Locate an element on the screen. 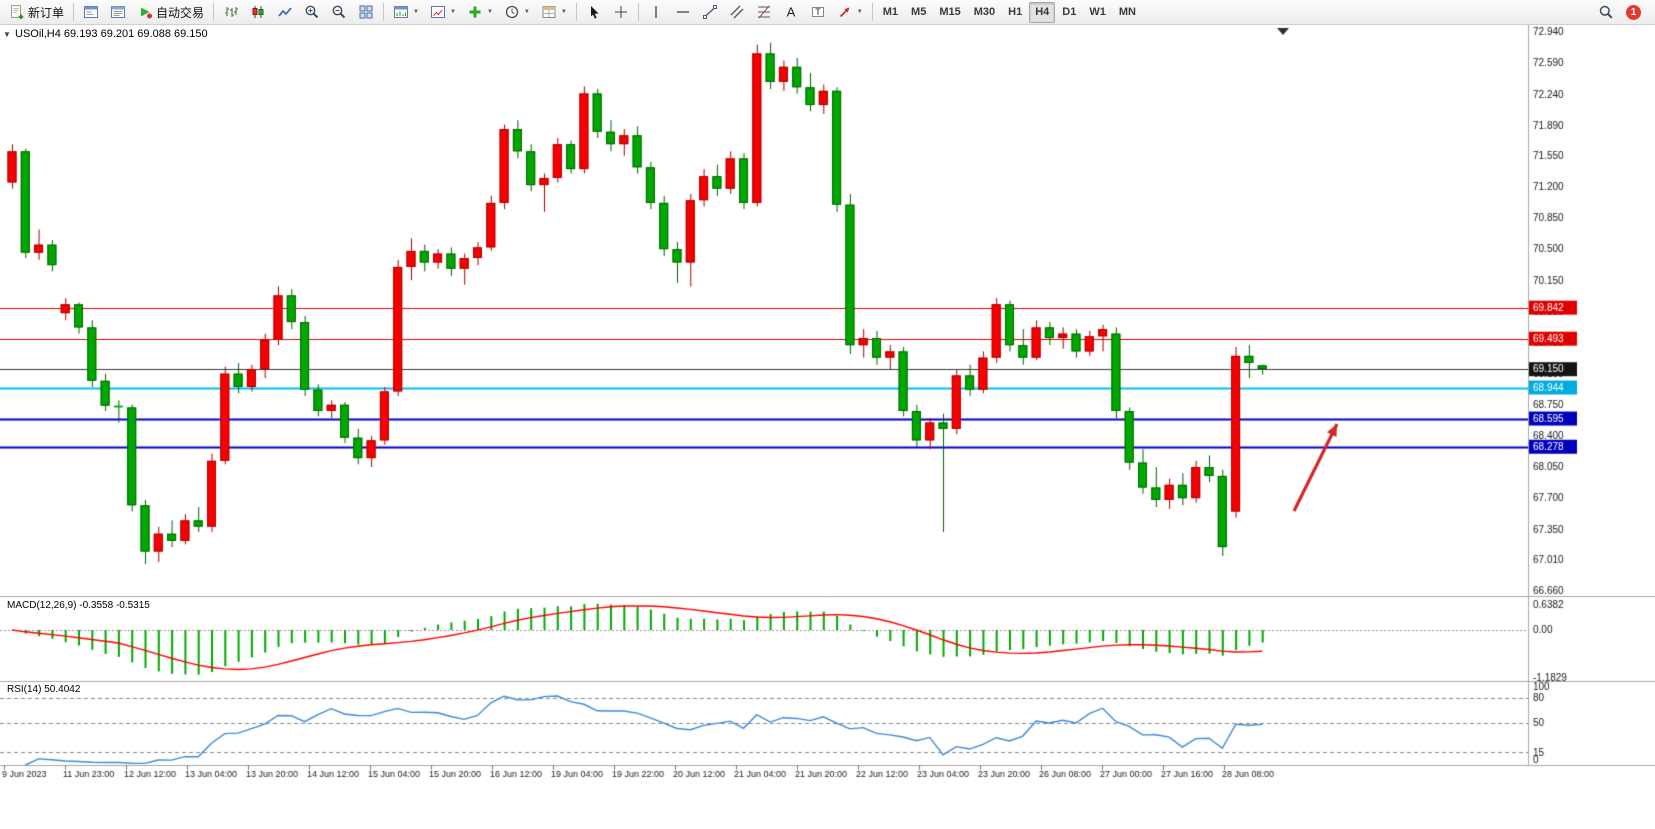  arrows-button: ▼ is located at coordinates (850, 12).